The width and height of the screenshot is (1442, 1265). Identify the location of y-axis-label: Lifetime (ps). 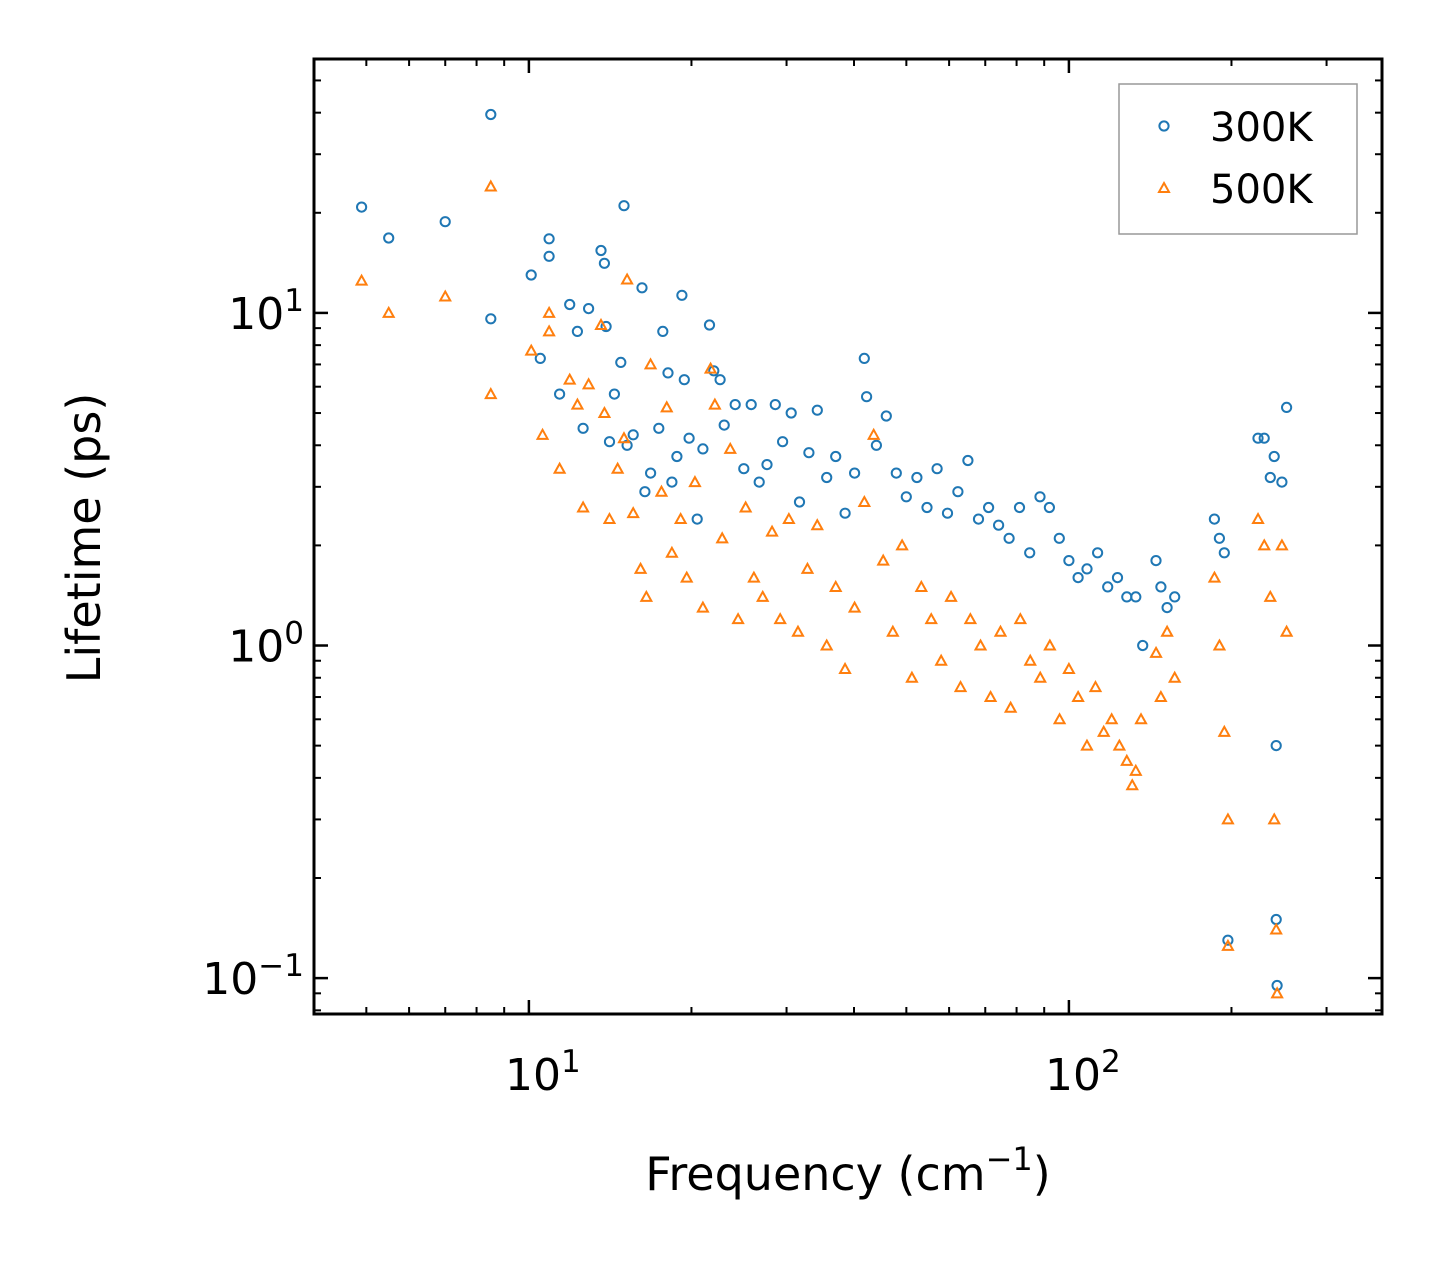
(84, 538).